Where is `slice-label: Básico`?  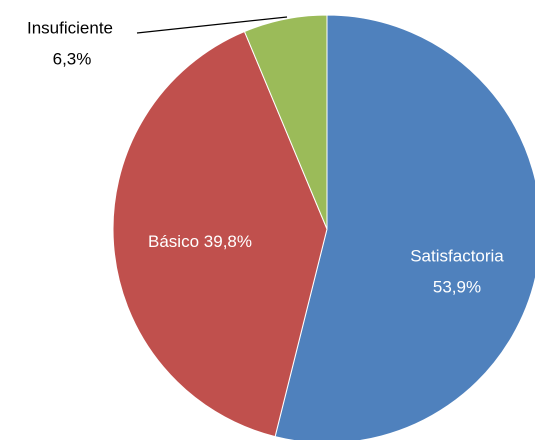
slice-label: Básico is located at coordinates (173, 241).